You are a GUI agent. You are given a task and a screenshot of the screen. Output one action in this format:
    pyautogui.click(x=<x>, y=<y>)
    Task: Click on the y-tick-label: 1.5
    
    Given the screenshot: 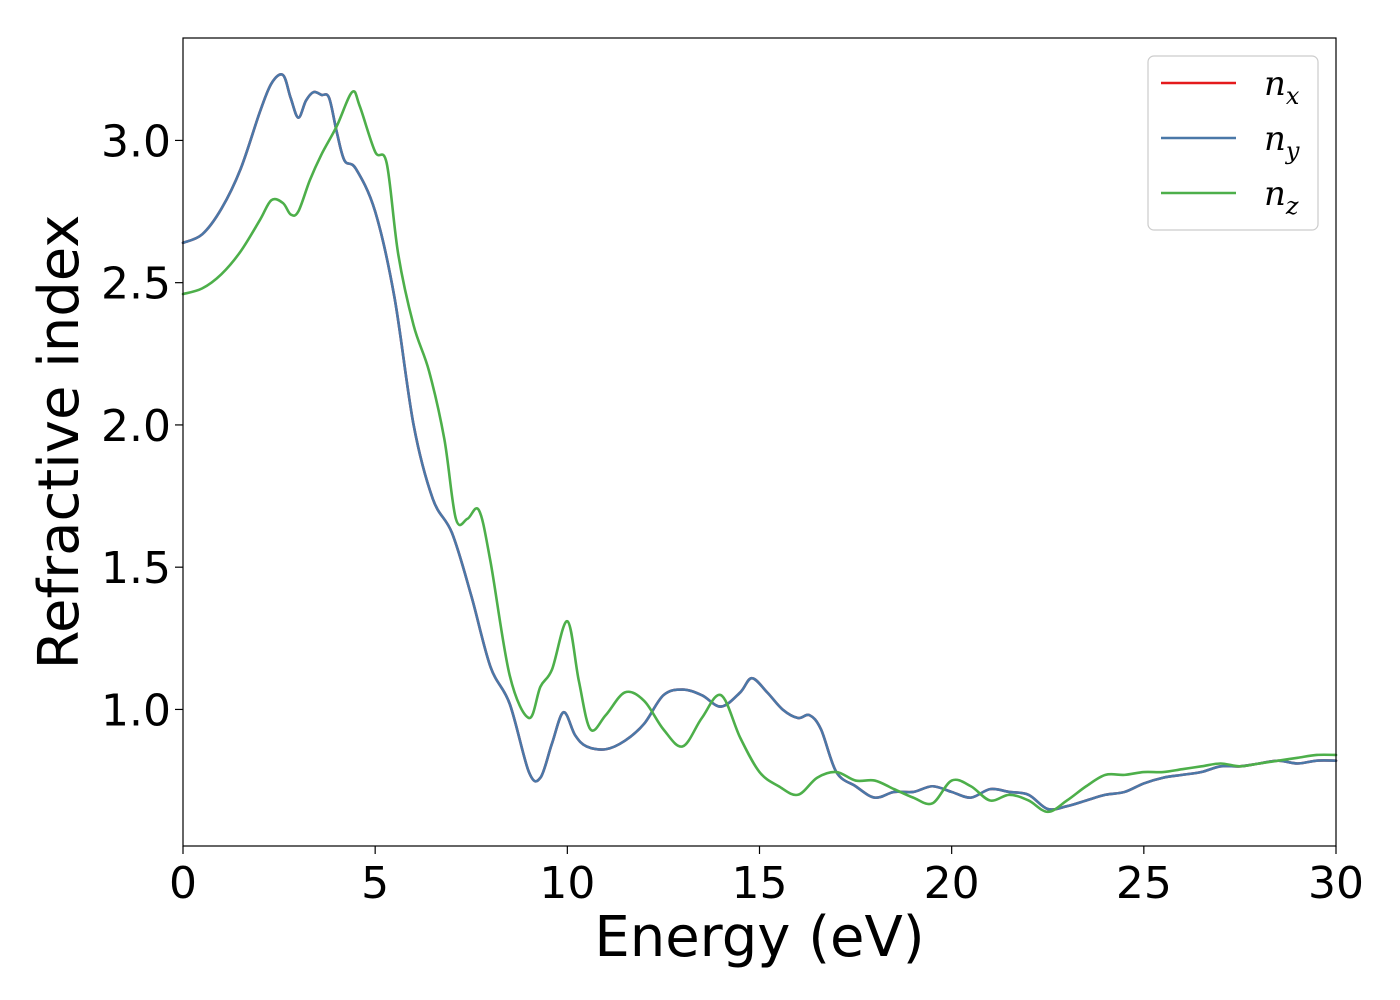 What is the action you would take?
    pyautogui.click(x=136, y=568)
    